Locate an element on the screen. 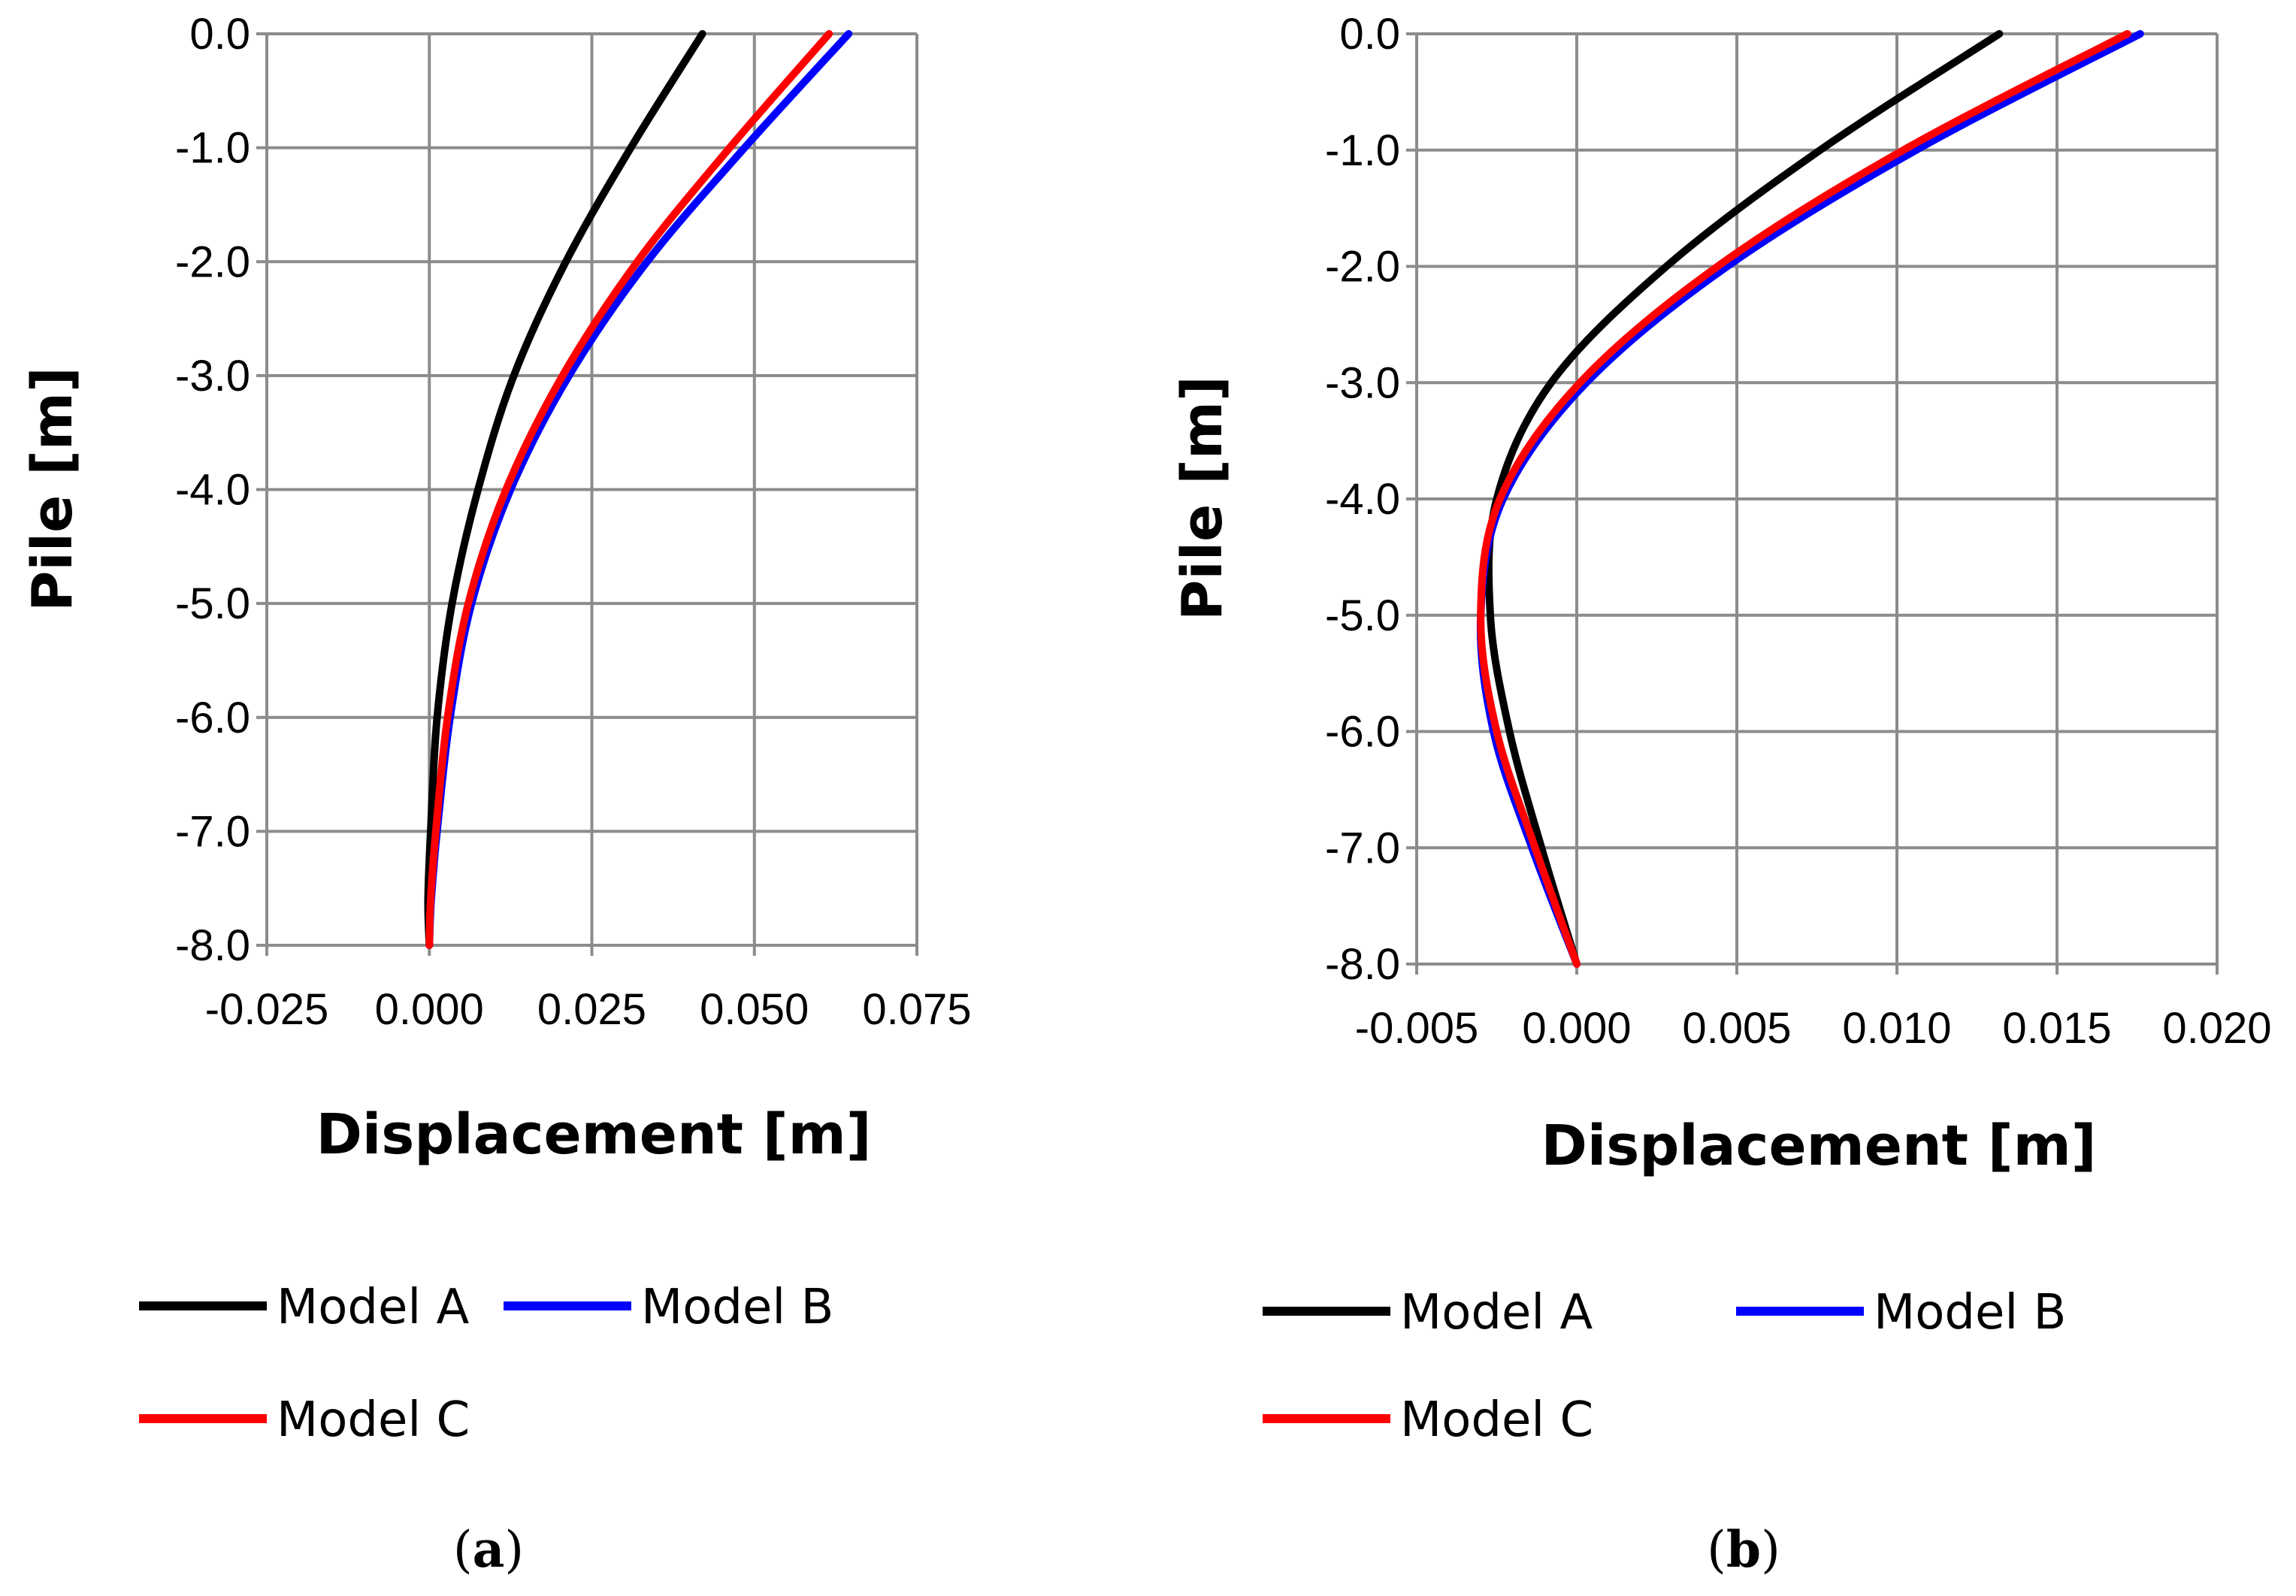  panel-label: (a) is located at coordinates (489, 1549).